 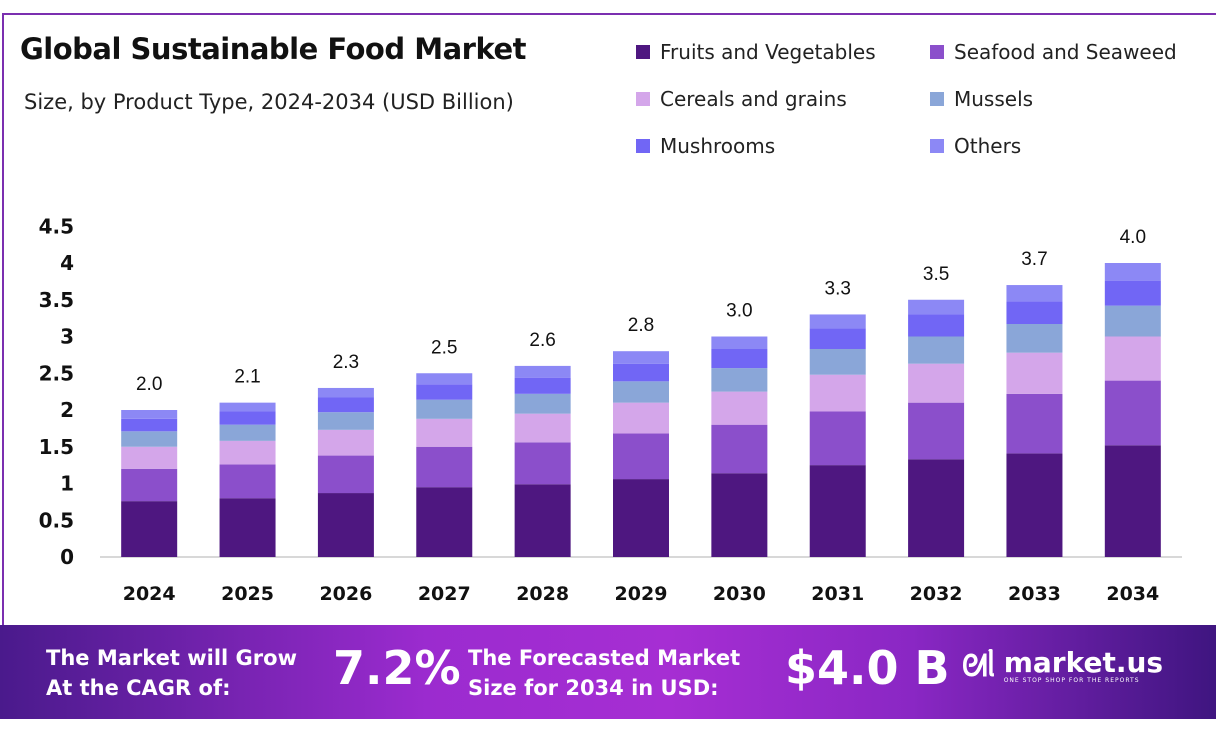 I want to click on bar-total-label: 4.0, so click(x=1133, y=237).